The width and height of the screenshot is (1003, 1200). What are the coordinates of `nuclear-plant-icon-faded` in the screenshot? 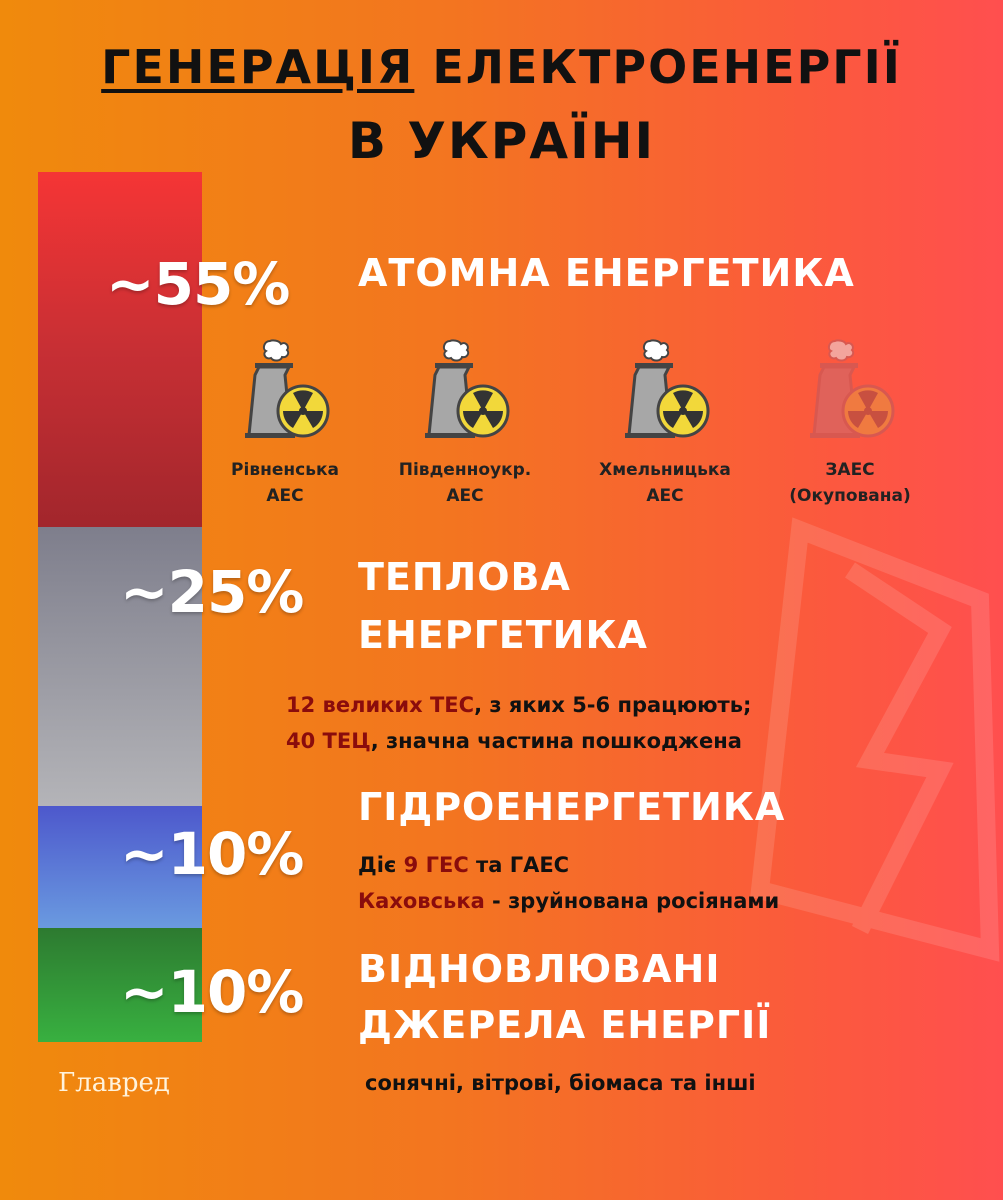 It's located at (852, 388).